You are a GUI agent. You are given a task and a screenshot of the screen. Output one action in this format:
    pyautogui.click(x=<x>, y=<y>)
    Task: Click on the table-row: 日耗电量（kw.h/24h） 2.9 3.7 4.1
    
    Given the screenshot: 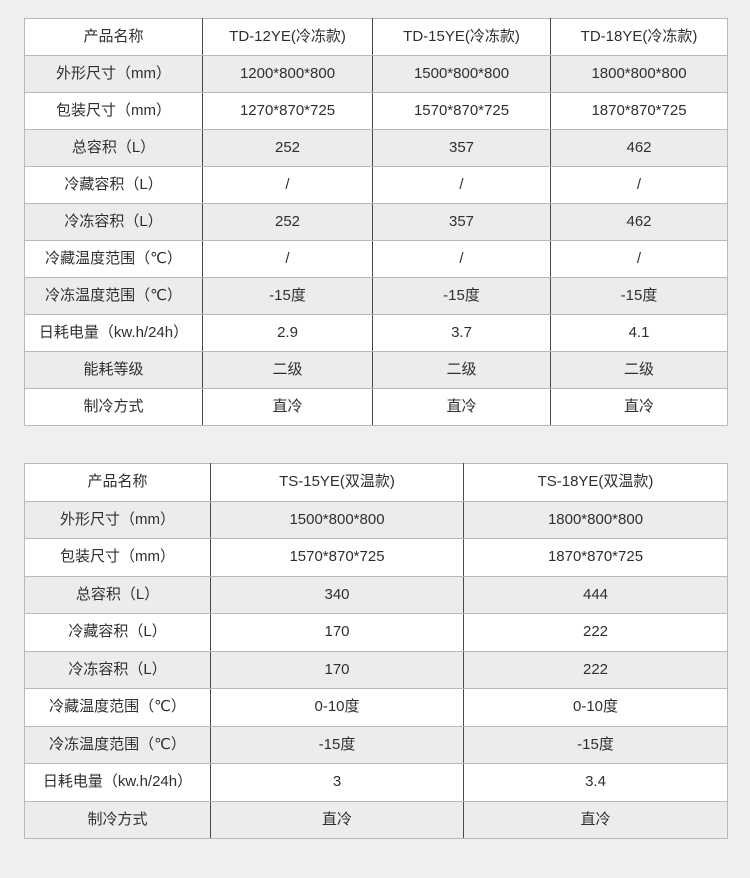 What is the action you would take?
    pyautogui.click(x=376, y=333)
    